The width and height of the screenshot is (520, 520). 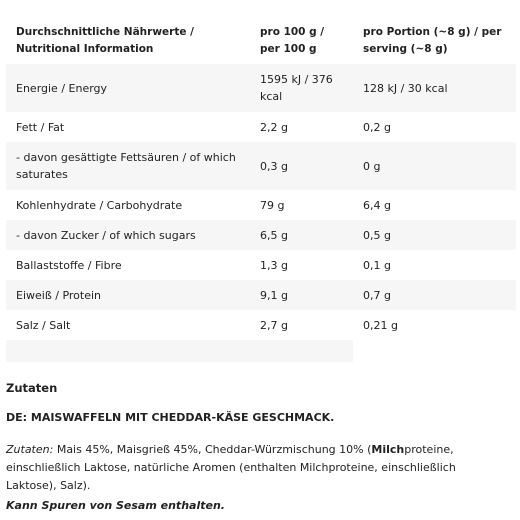 What do you see at coordinates (115, 505) in the screenshot?
I see `trace-note: Kann Spuren von Sesam enthalten.` at bounding box center [115, 505].